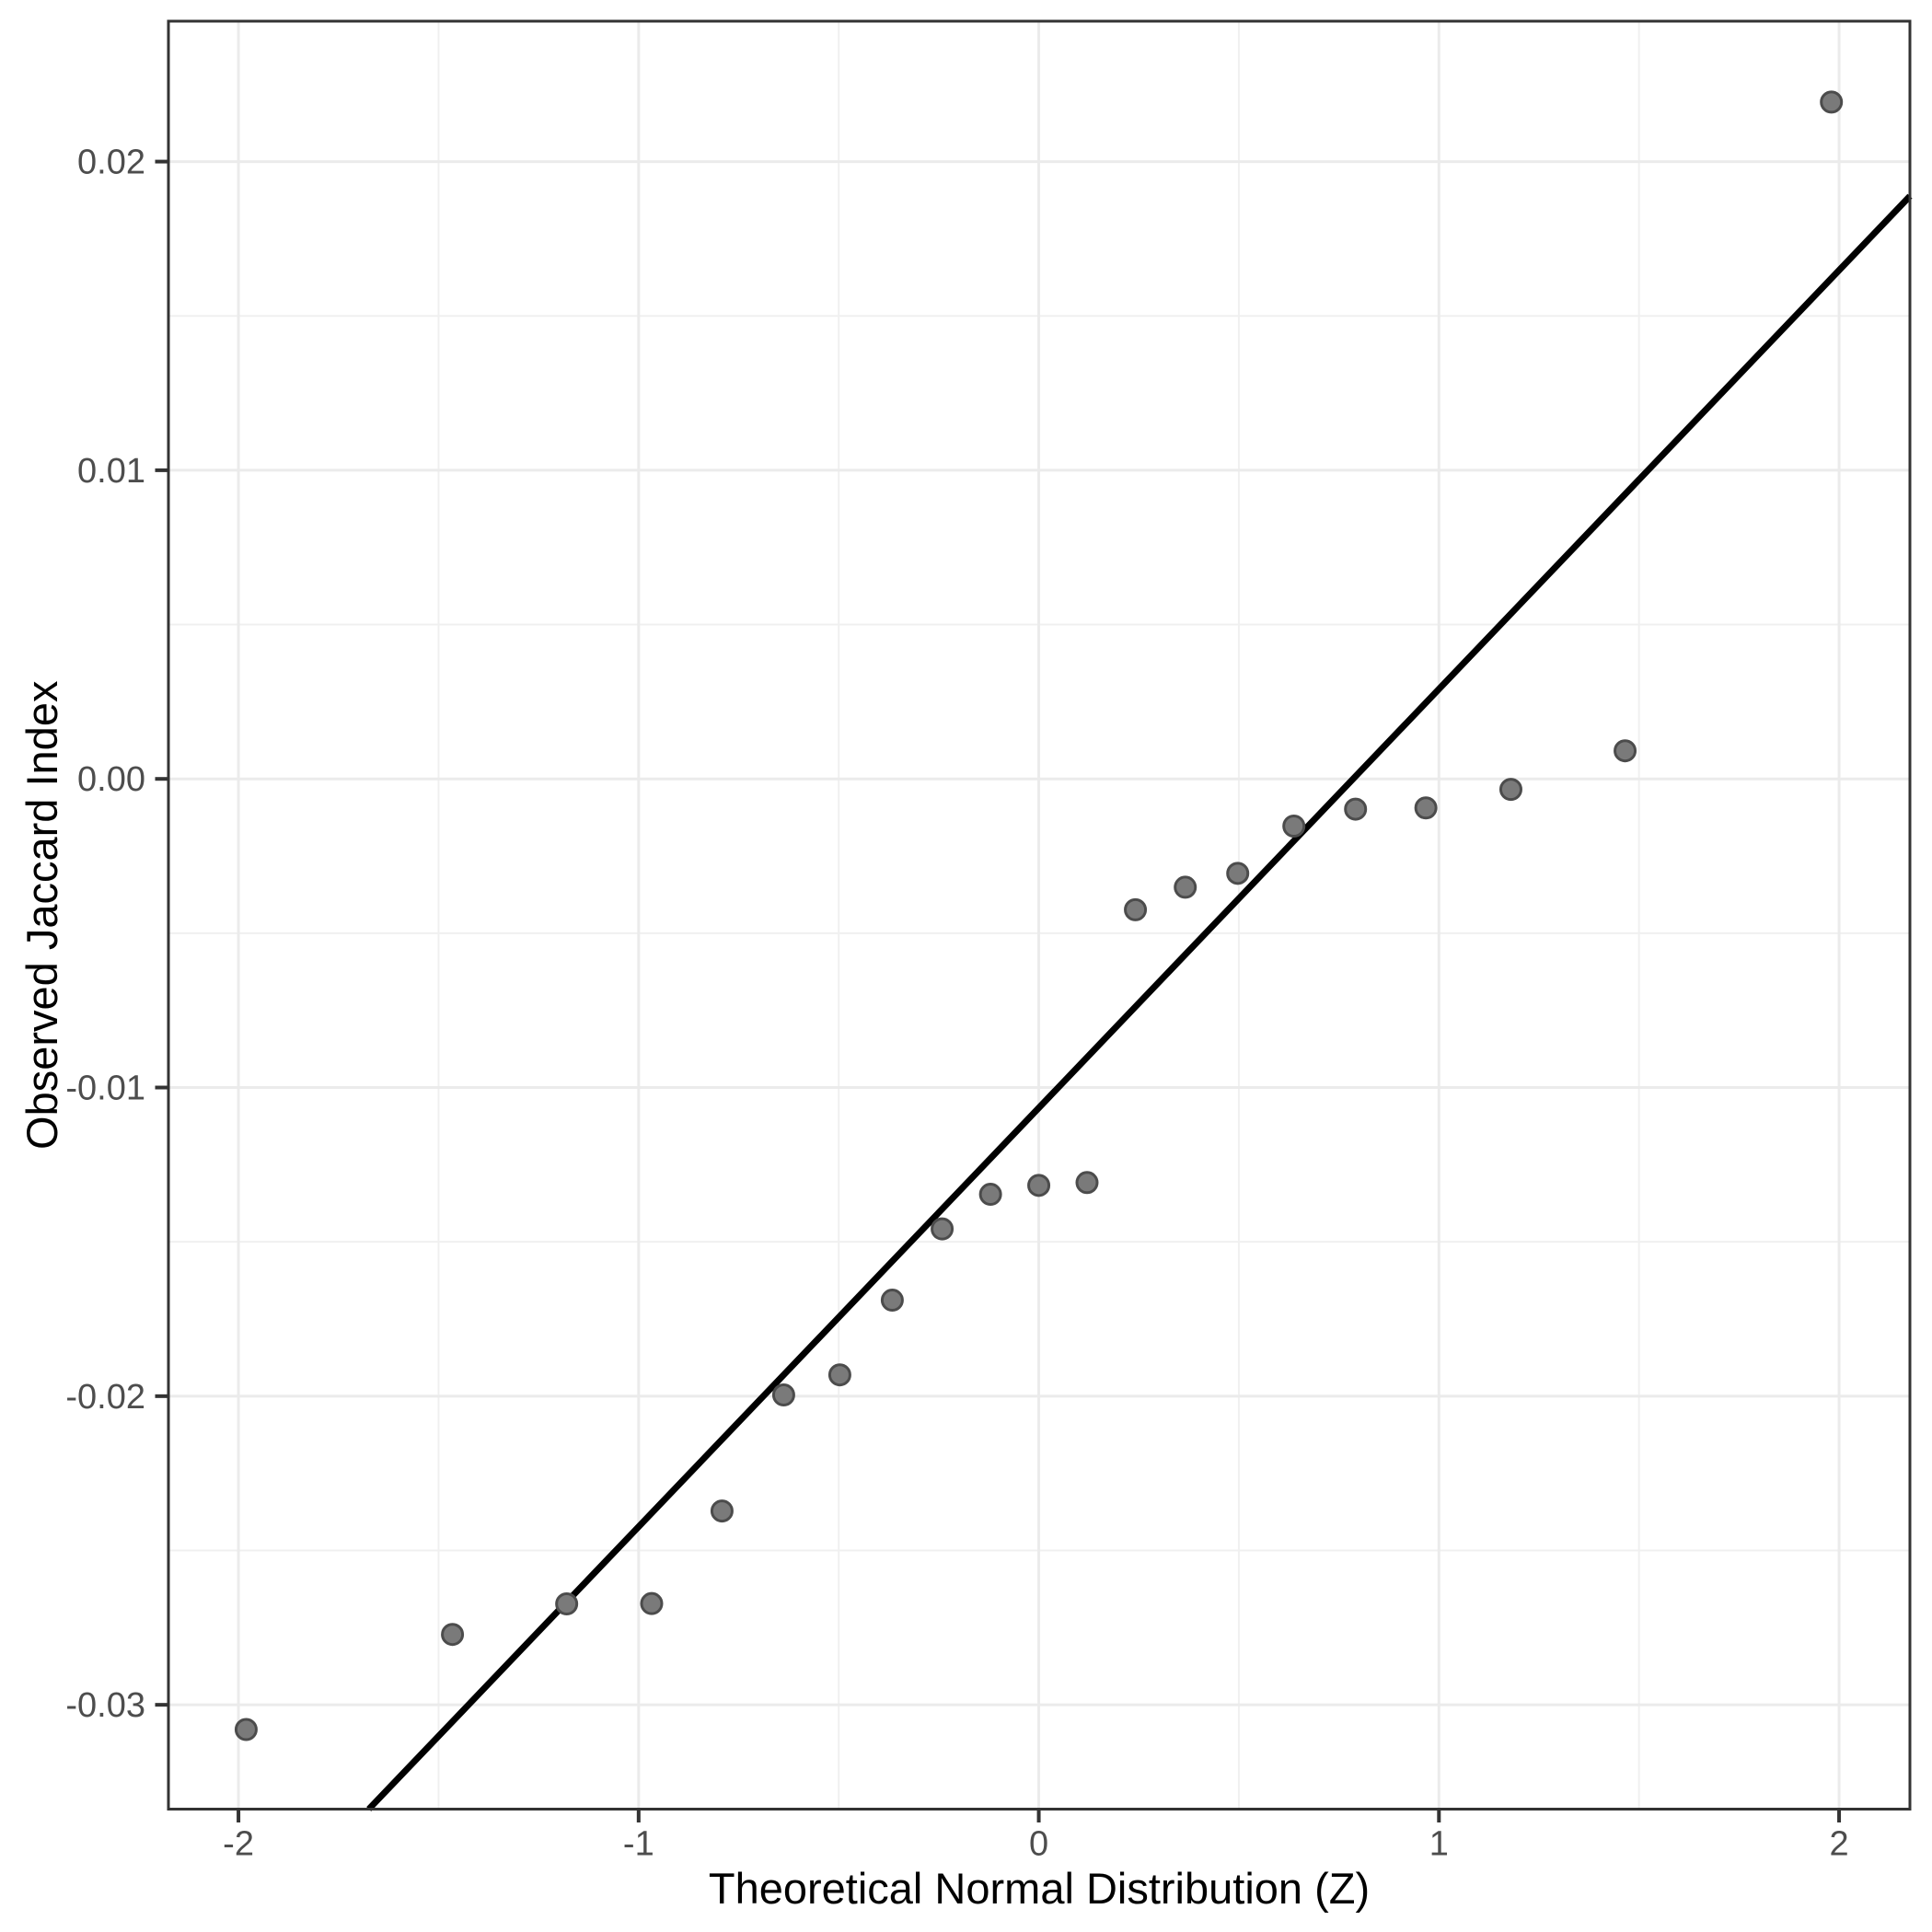  I want to click on y-tick-label: 0.00, so click(111, 780).